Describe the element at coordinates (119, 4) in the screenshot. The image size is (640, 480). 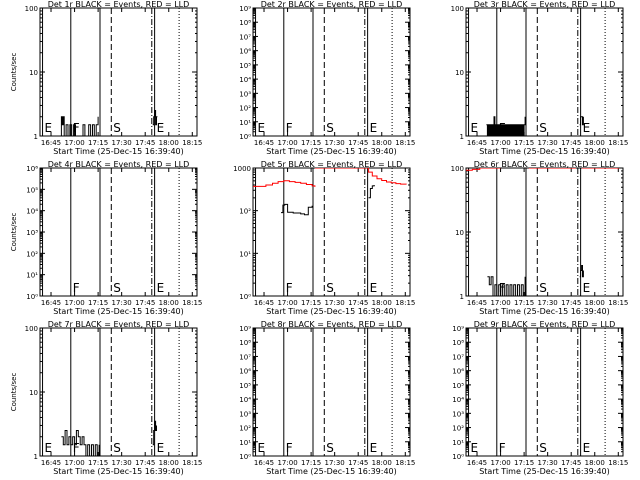
I see `panel-title: Det 1r BLACK = Events, RED = LLD` at that location.